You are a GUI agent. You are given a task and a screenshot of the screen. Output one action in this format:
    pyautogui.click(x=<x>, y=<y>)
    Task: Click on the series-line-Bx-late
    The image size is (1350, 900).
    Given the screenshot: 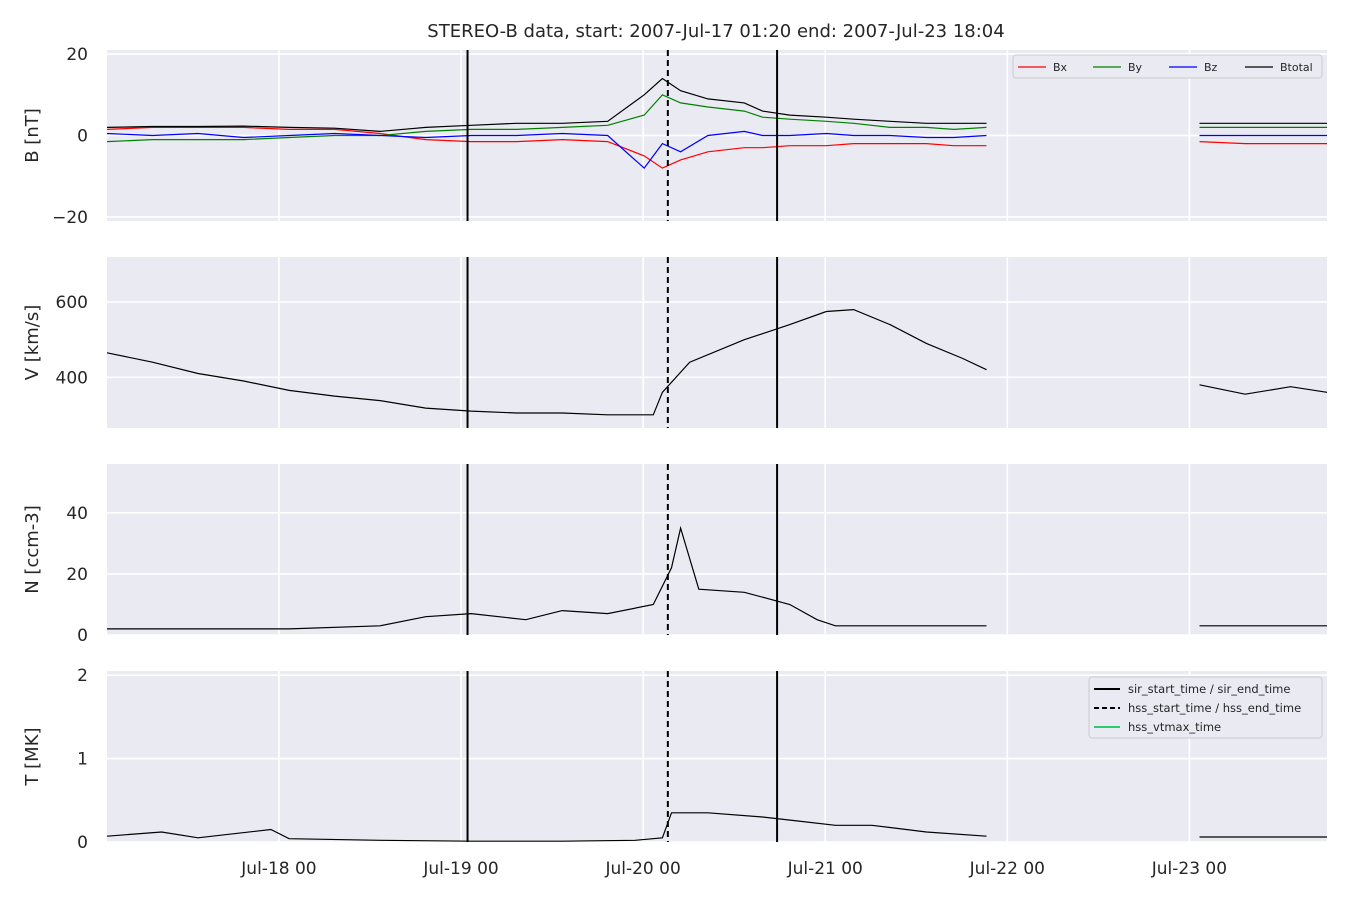 What is the action you would take?
    pyautogui.click(x=1263, y=143)
    